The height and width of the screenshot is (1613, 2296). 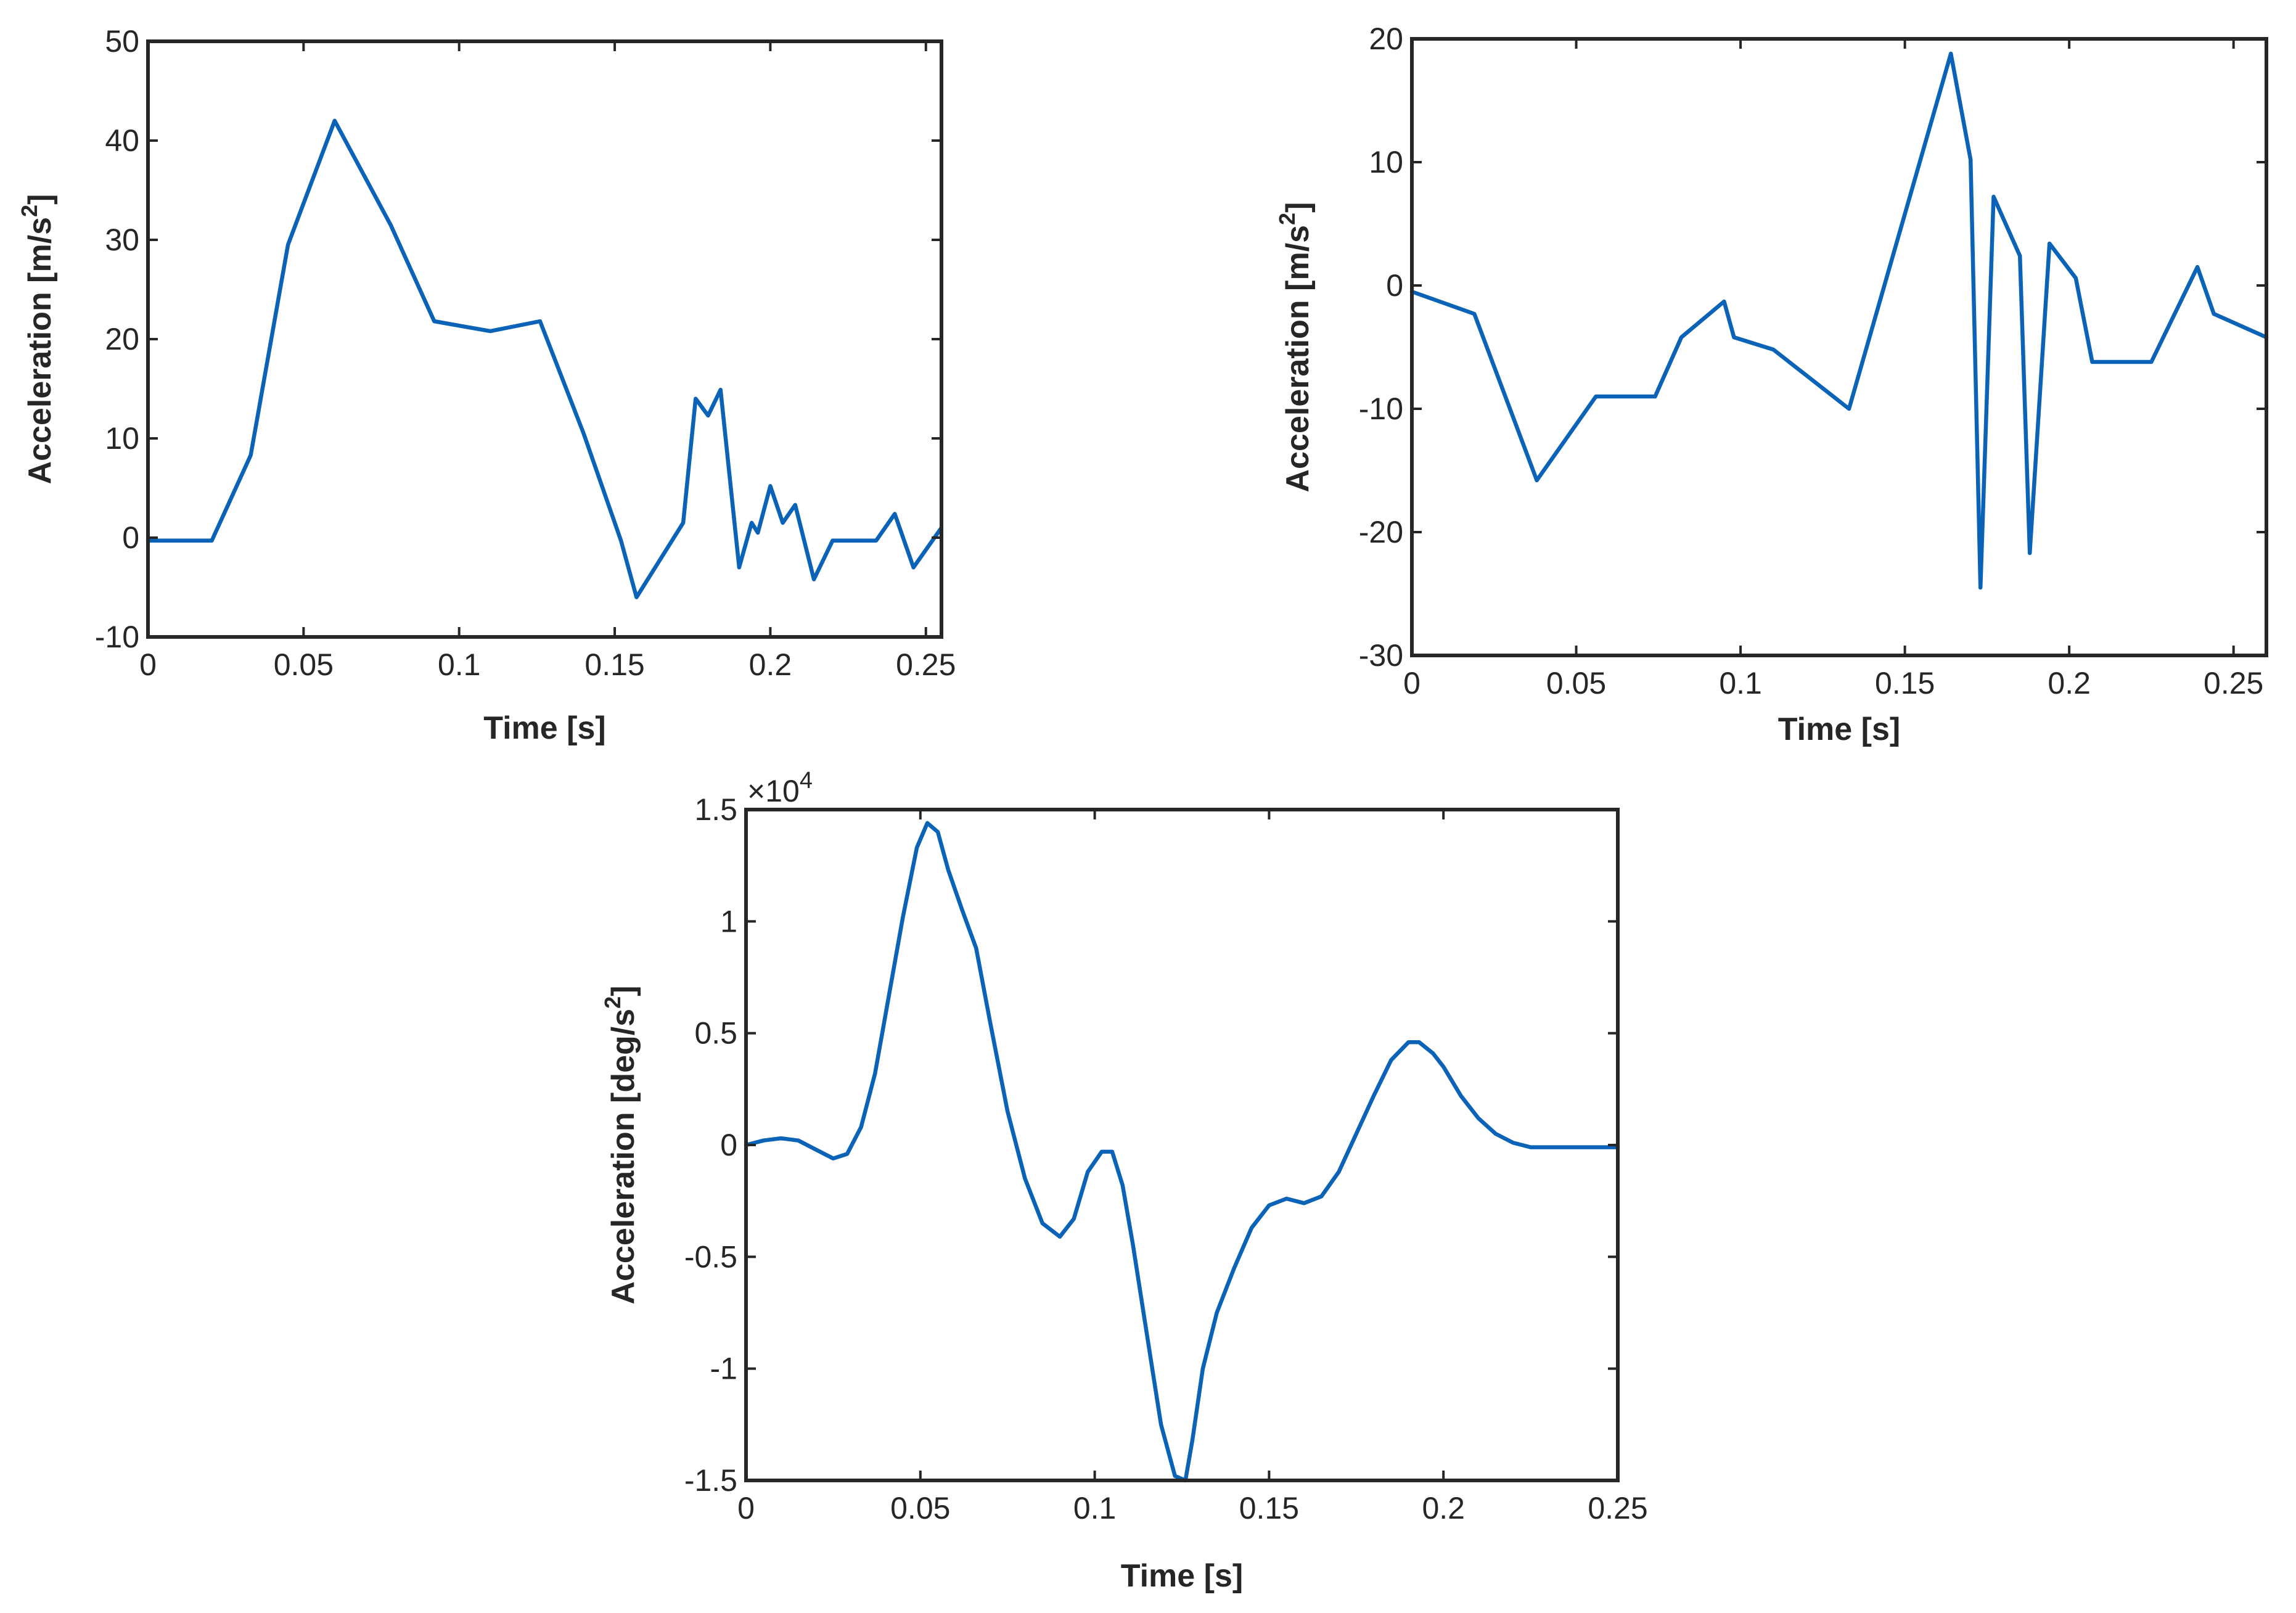 What do you see at coordinates (715, 810) in the screenshot?
I see `y-tick-label: 1.5` at bounding box center [715, 810].